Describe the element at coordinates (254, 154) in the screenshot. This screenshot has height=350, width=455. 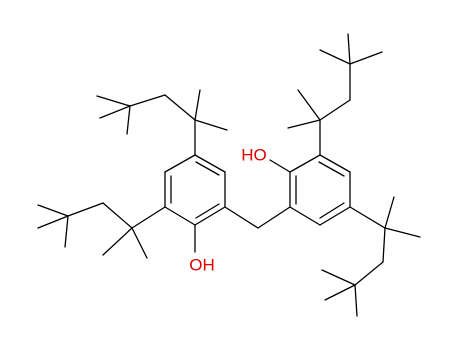
I see `hydroxyl-label: HO` at that location.